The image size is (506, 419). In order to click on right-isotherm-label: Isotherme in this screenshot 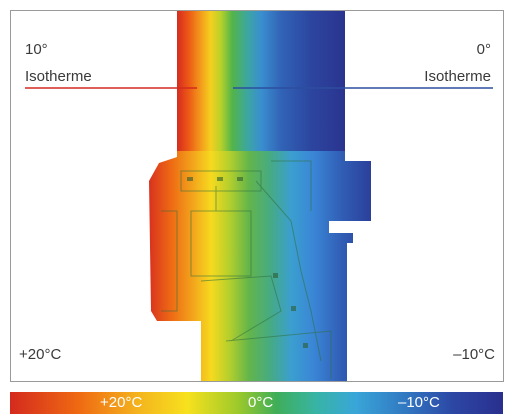, I will do `click(457, 76)`.